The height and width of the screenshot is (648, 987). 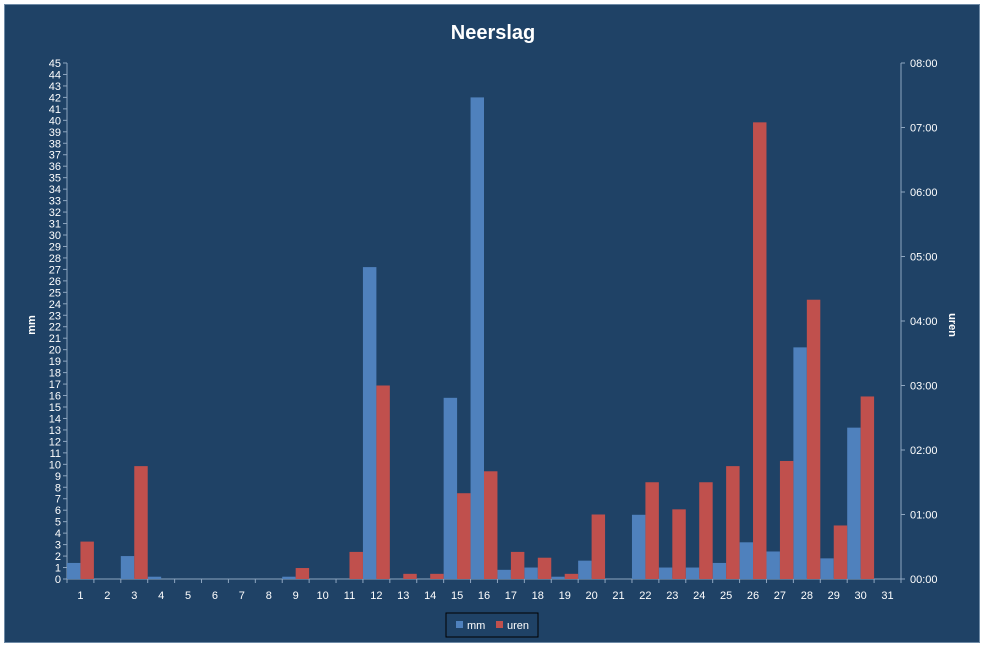 What do you see at coordinates (952, 325) in the screenshot?
I see `y2-axis-label: uren` at bounding box center [952, 325].